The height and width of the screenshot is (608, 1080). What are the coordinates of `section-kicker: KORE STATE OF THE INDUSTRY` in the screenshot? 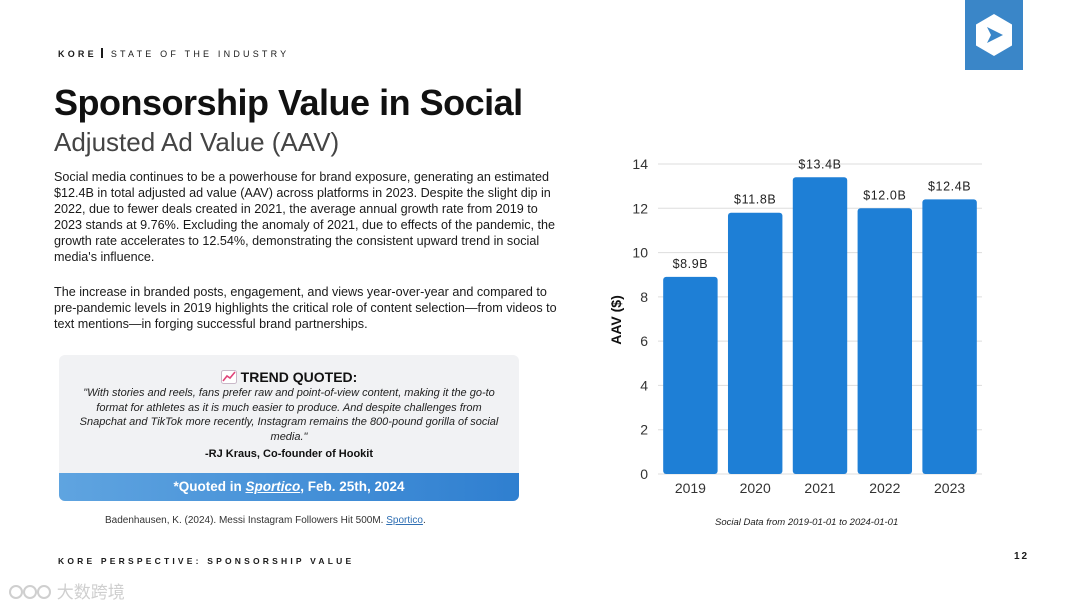 It's located at (173, 53).